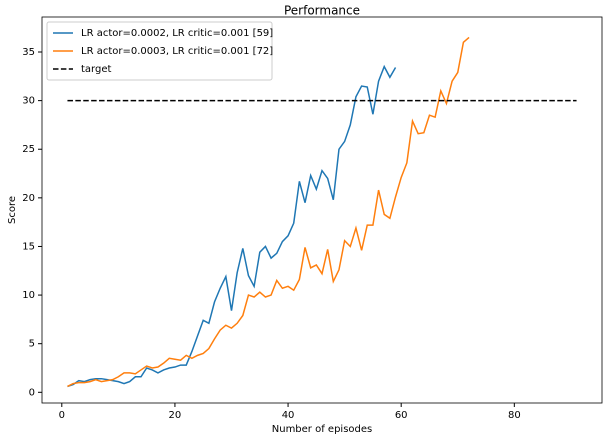  Describe the element at coordinates (28, 149) in the screenshot. I see `y-tick-label: 25` at that location.